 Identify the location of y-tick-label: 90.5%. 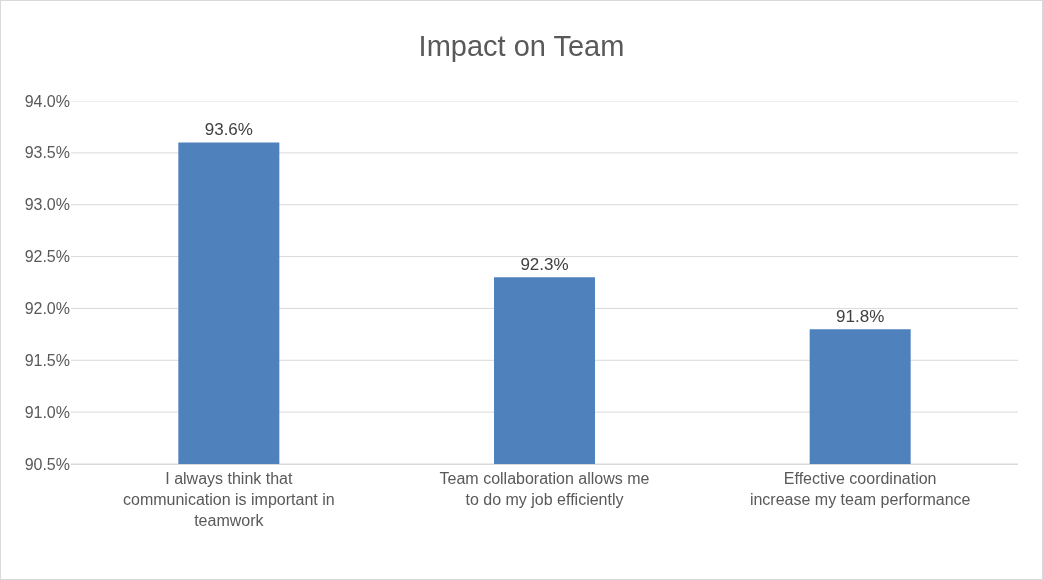
(47, 464).